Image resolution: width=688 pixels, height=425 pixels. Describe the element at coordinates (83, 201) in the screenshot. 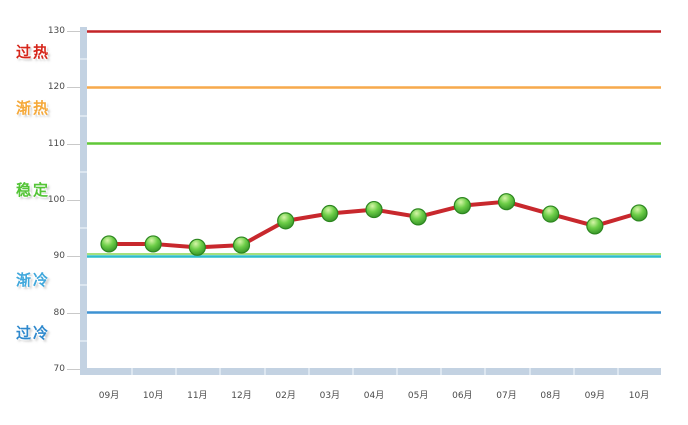

I see `y-axis` at that location.